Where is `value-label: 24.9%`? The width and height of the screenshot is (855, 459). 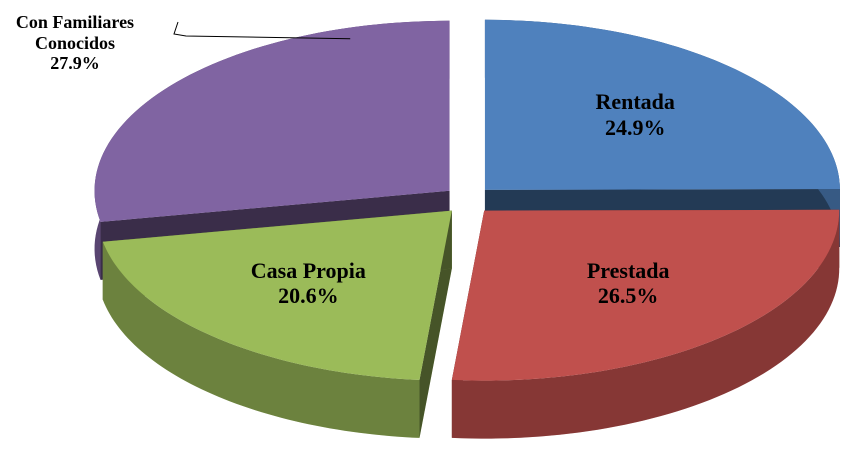
value-label: 24.9% is located at coordinates (635, 127).